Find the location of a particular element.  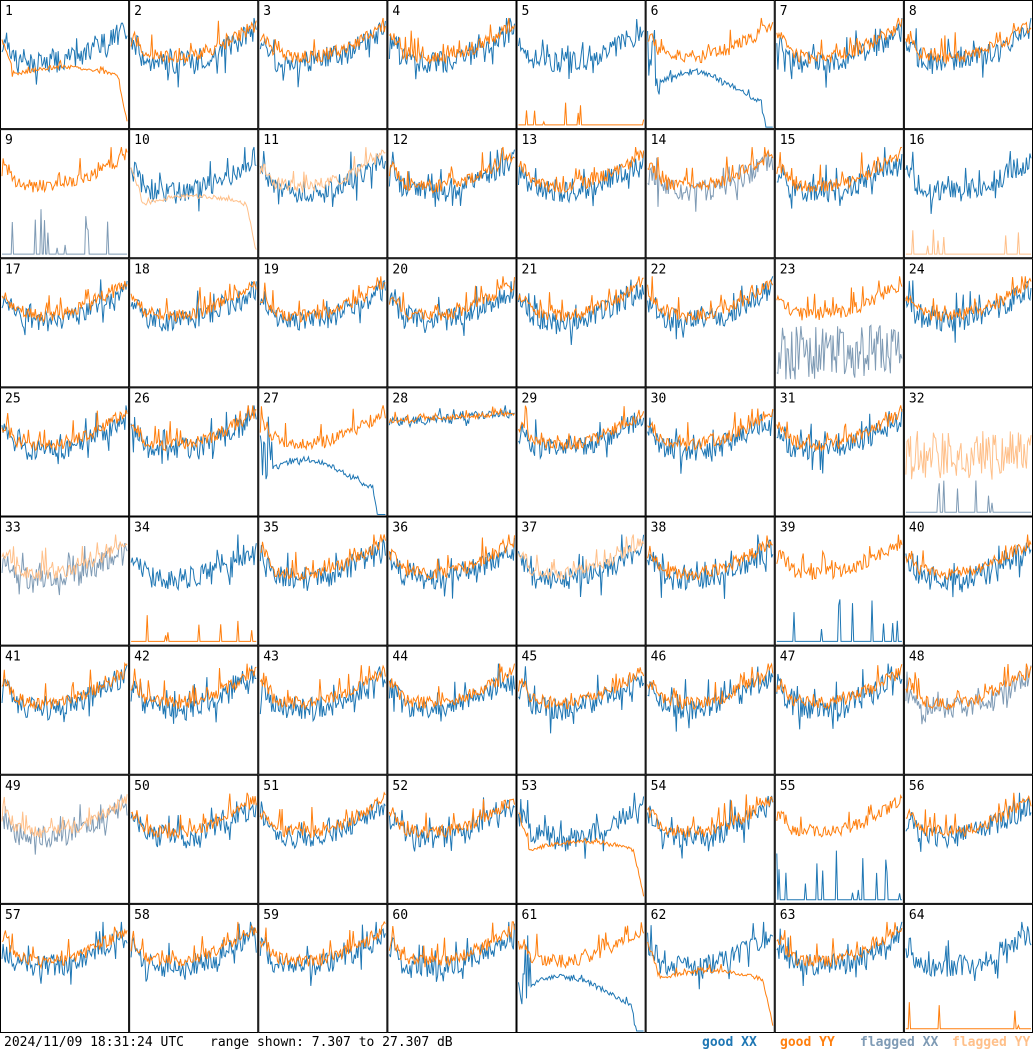

panel-47: 47 is located at coordinates (839, 710).